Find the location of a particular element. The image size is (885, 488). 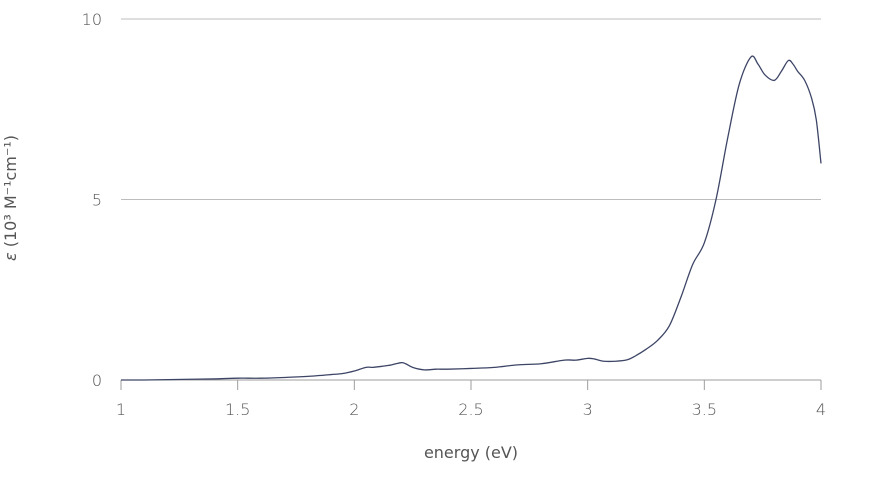

x-tick-label-2: 2 is located at coordinates (354, 409).